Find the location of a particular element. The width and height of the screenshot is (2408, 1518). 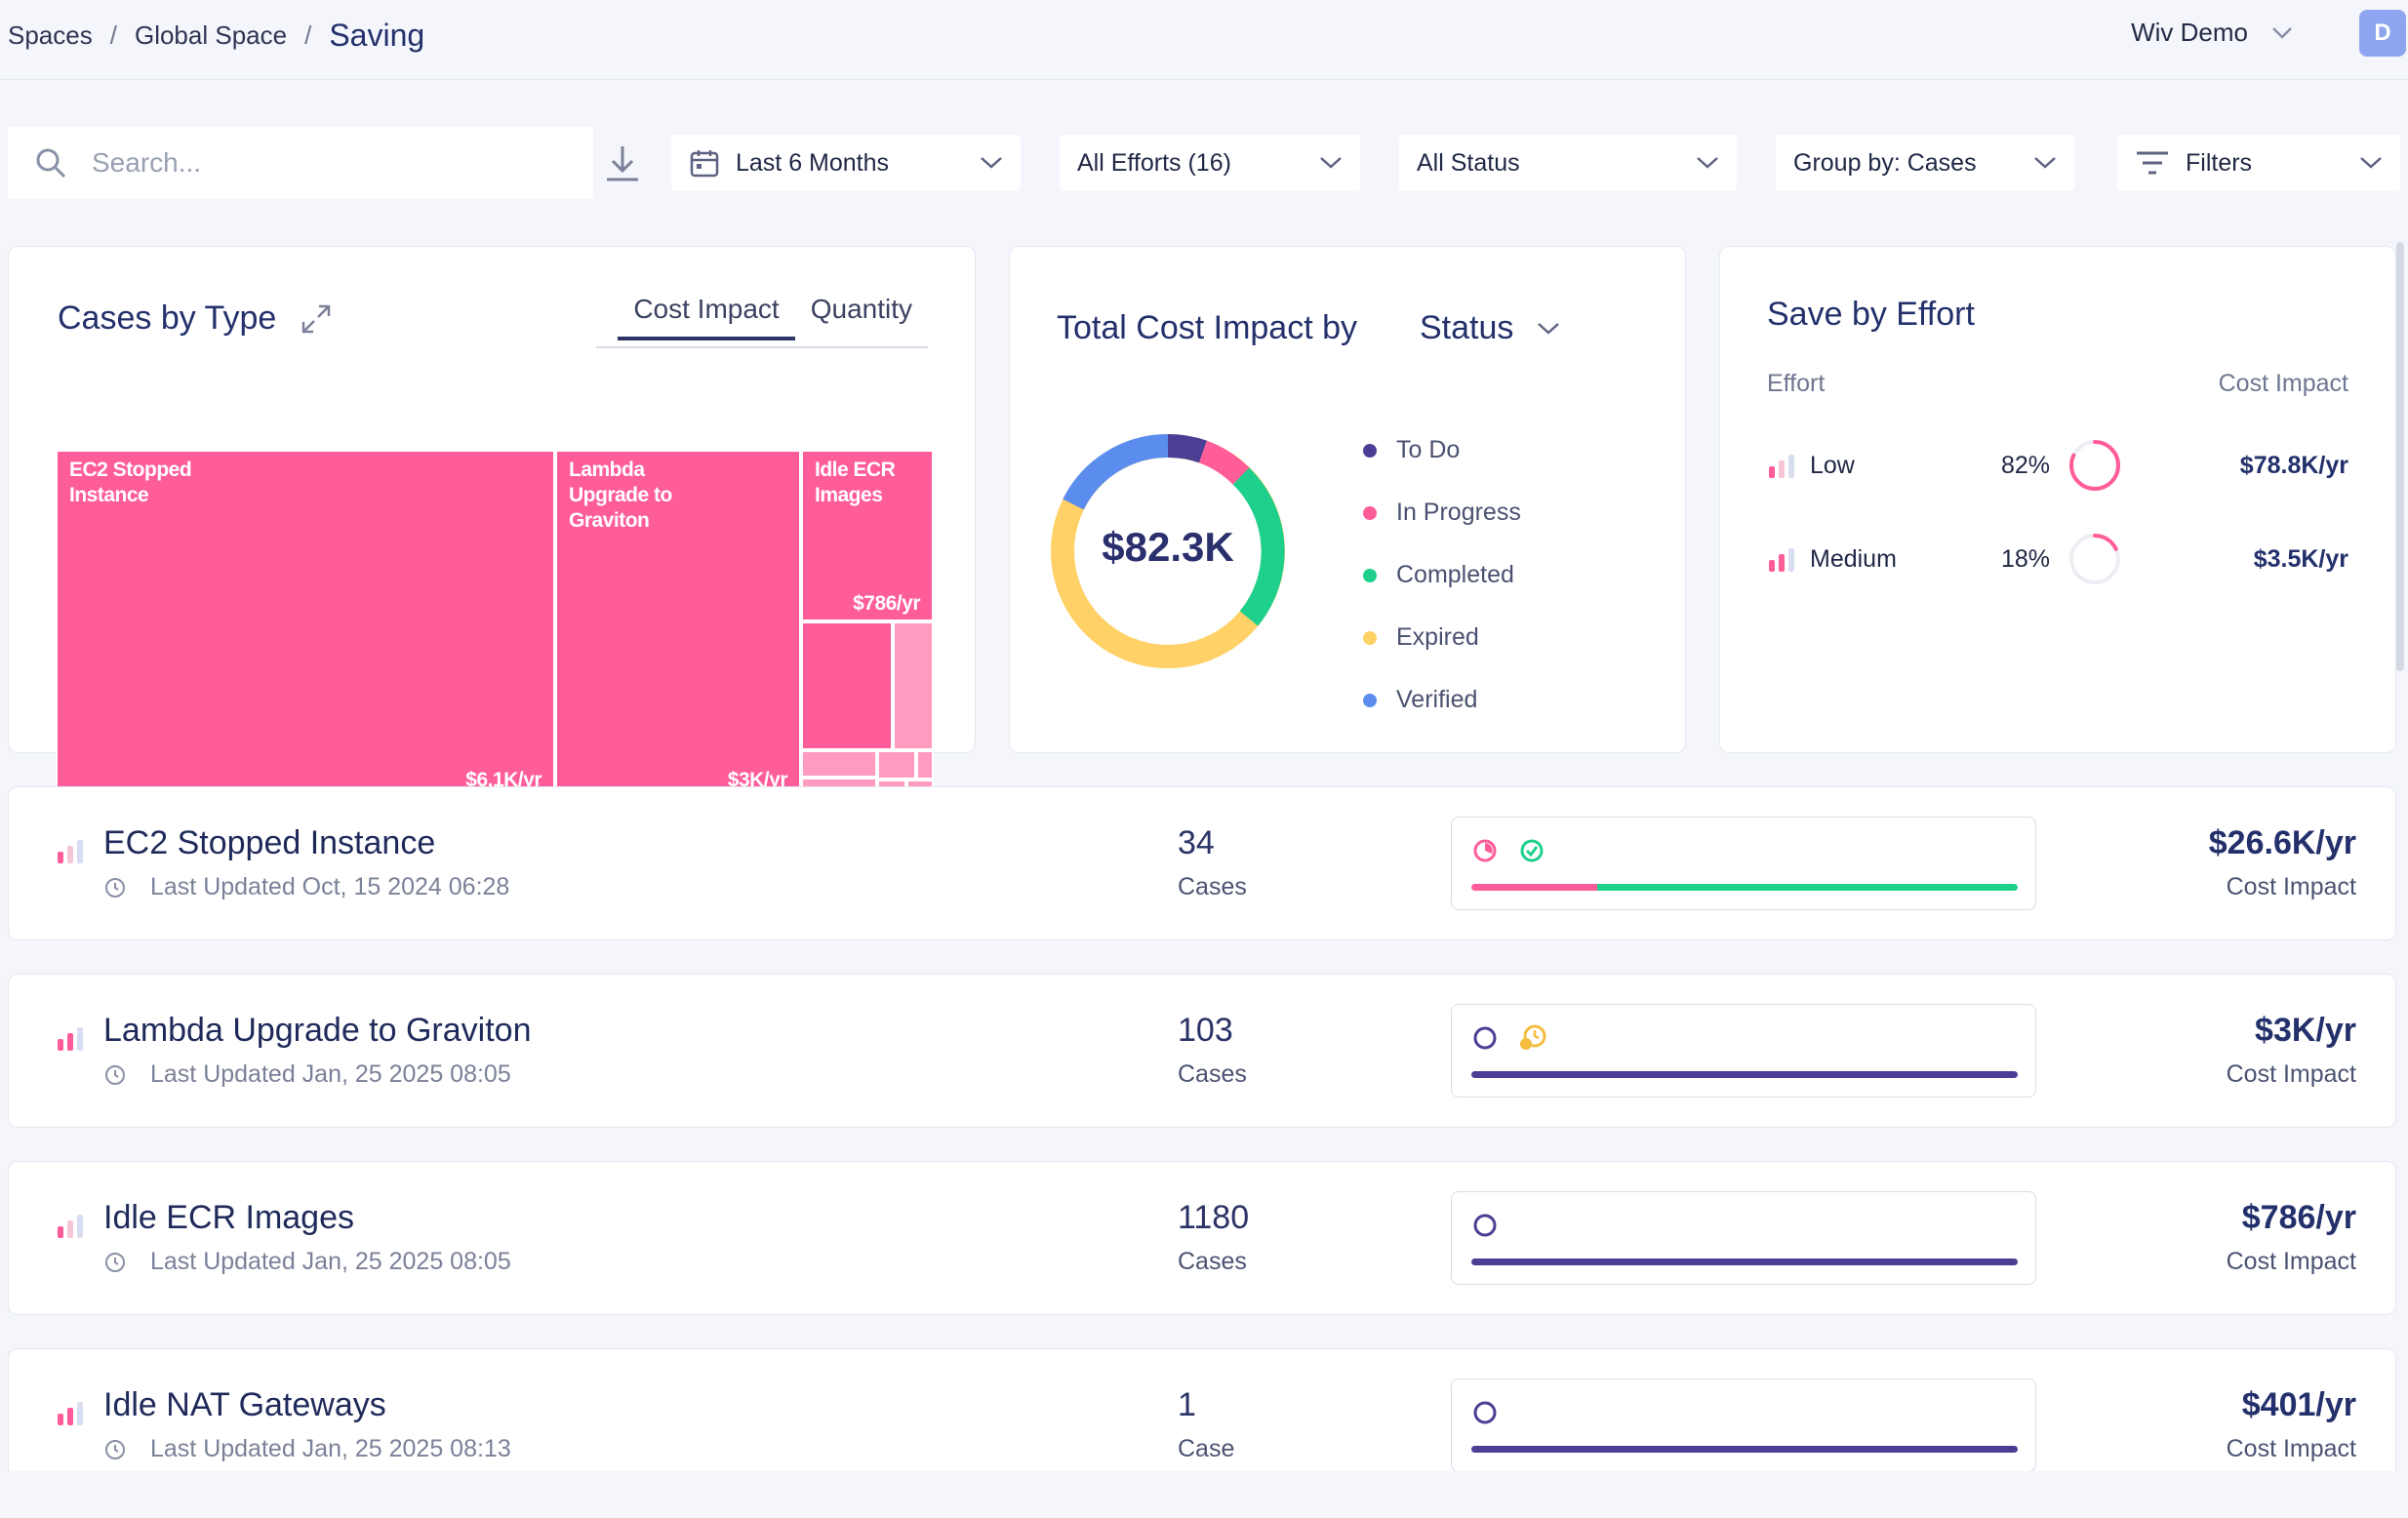

efforts-dropdown: All Efforts (16) is located at coordinates (1210, 163).